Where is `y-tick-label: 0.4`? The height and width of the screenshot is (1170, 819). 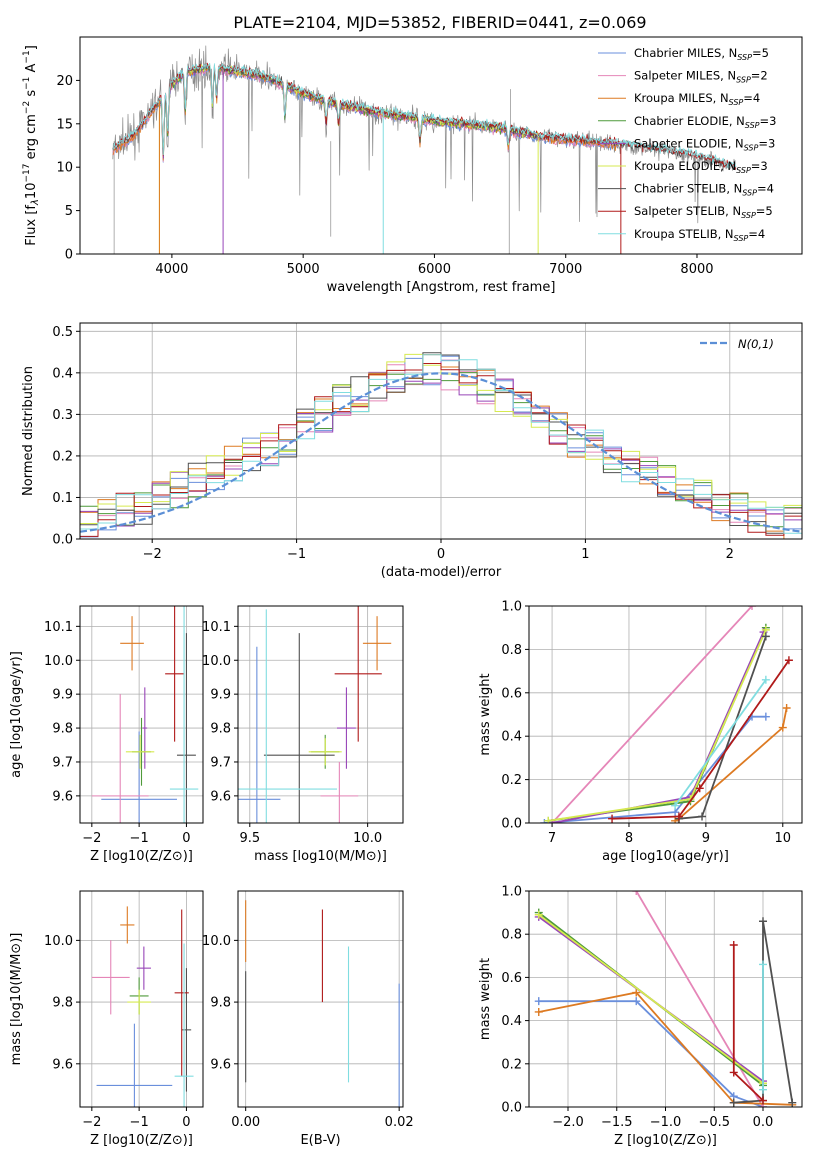 y-tick-label: 0.4 is located at coordinates (62, 373).